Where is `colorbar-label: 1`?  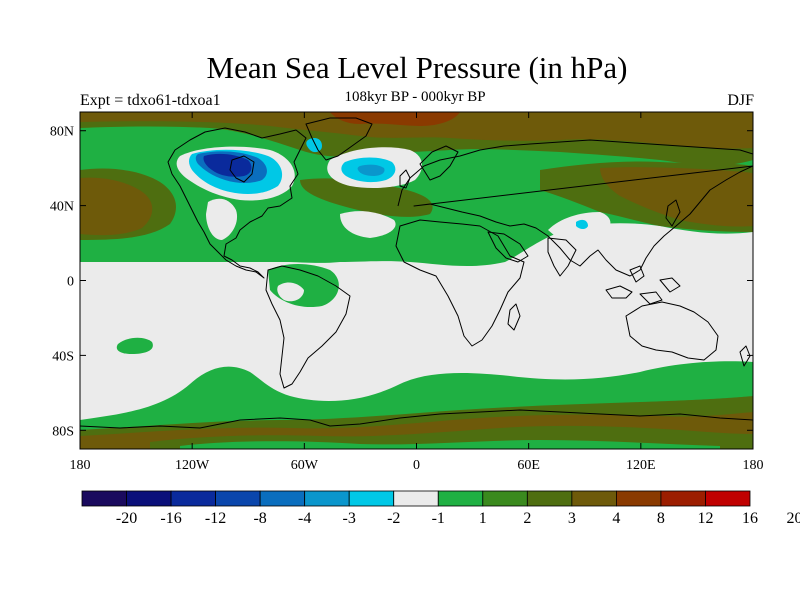 colorbar-label: 1 is located at coordinates (483, 518).